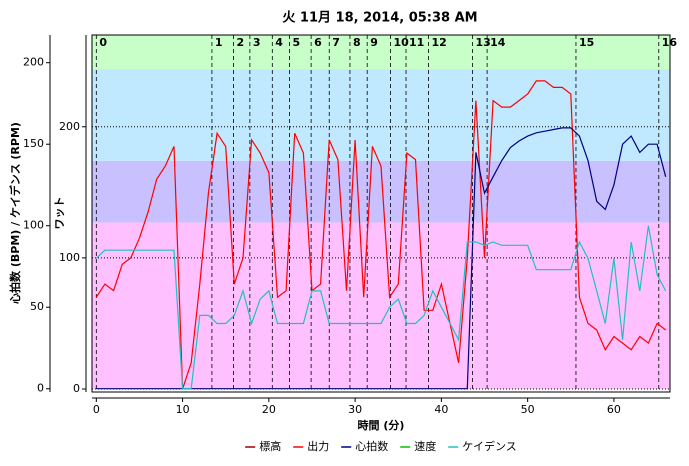 The image size is (689, 466). I want to click on lap-label: 14, so click(498, 42).